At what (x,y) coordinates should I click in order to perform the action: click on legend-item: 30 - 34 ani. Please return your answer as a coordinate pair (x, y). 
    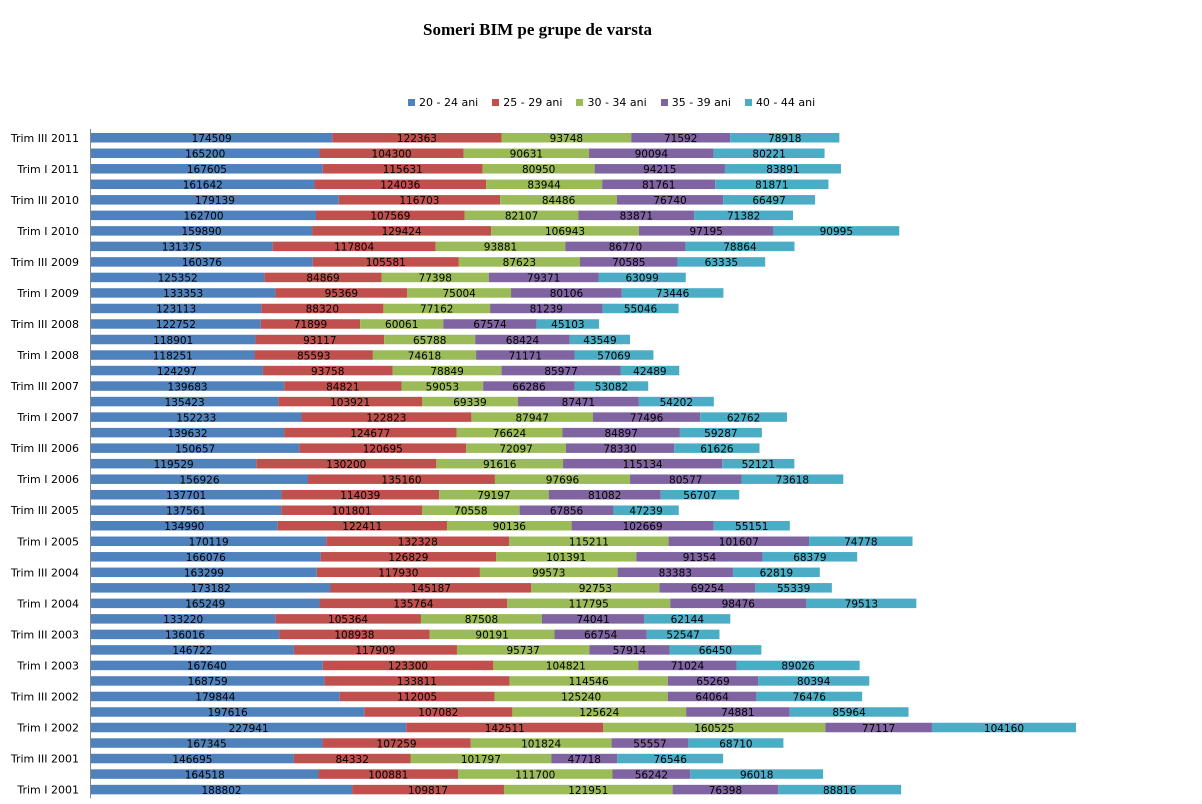
    Looking at the image, I should click on (611, 102).